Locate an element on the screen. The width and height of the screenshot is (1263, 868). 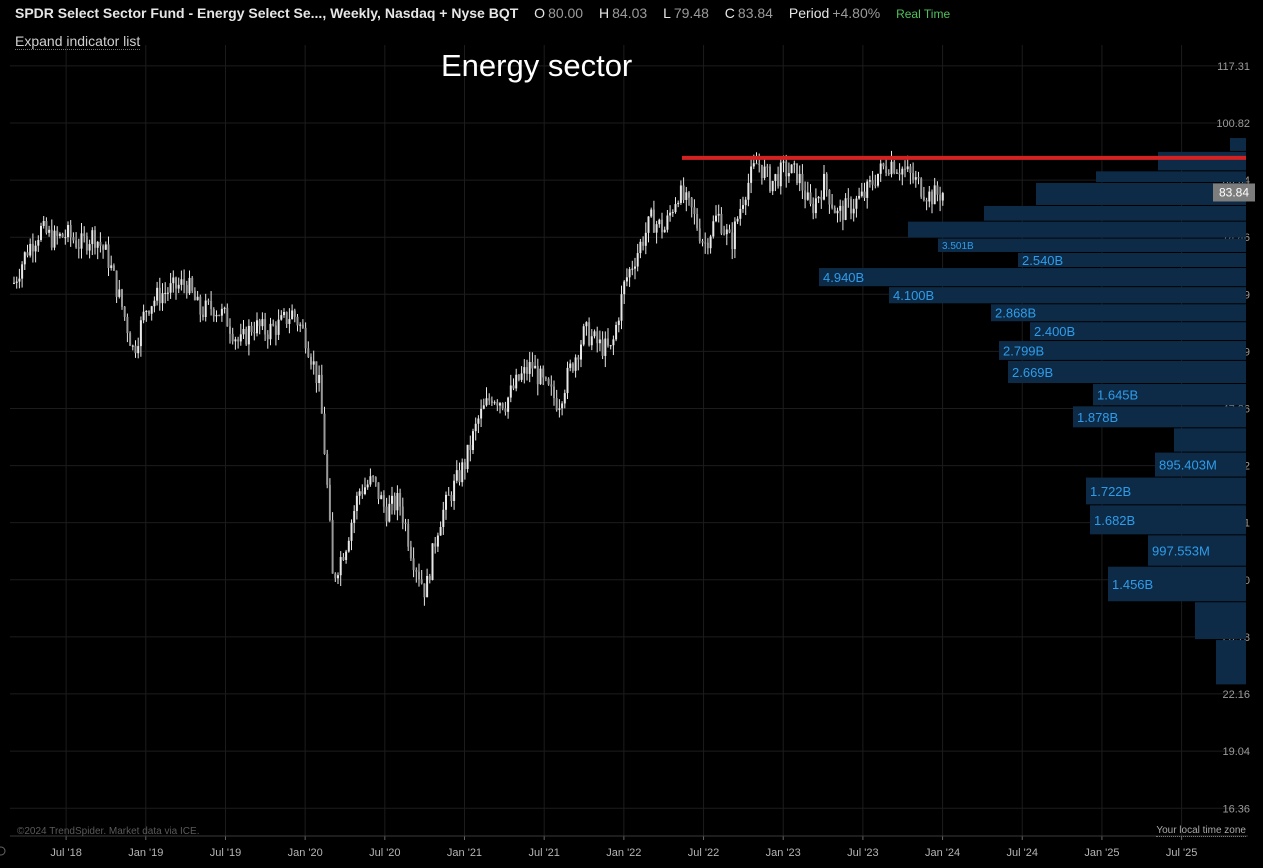
chart-annotation-text: Energy sector is located at coordinates (537, 65).